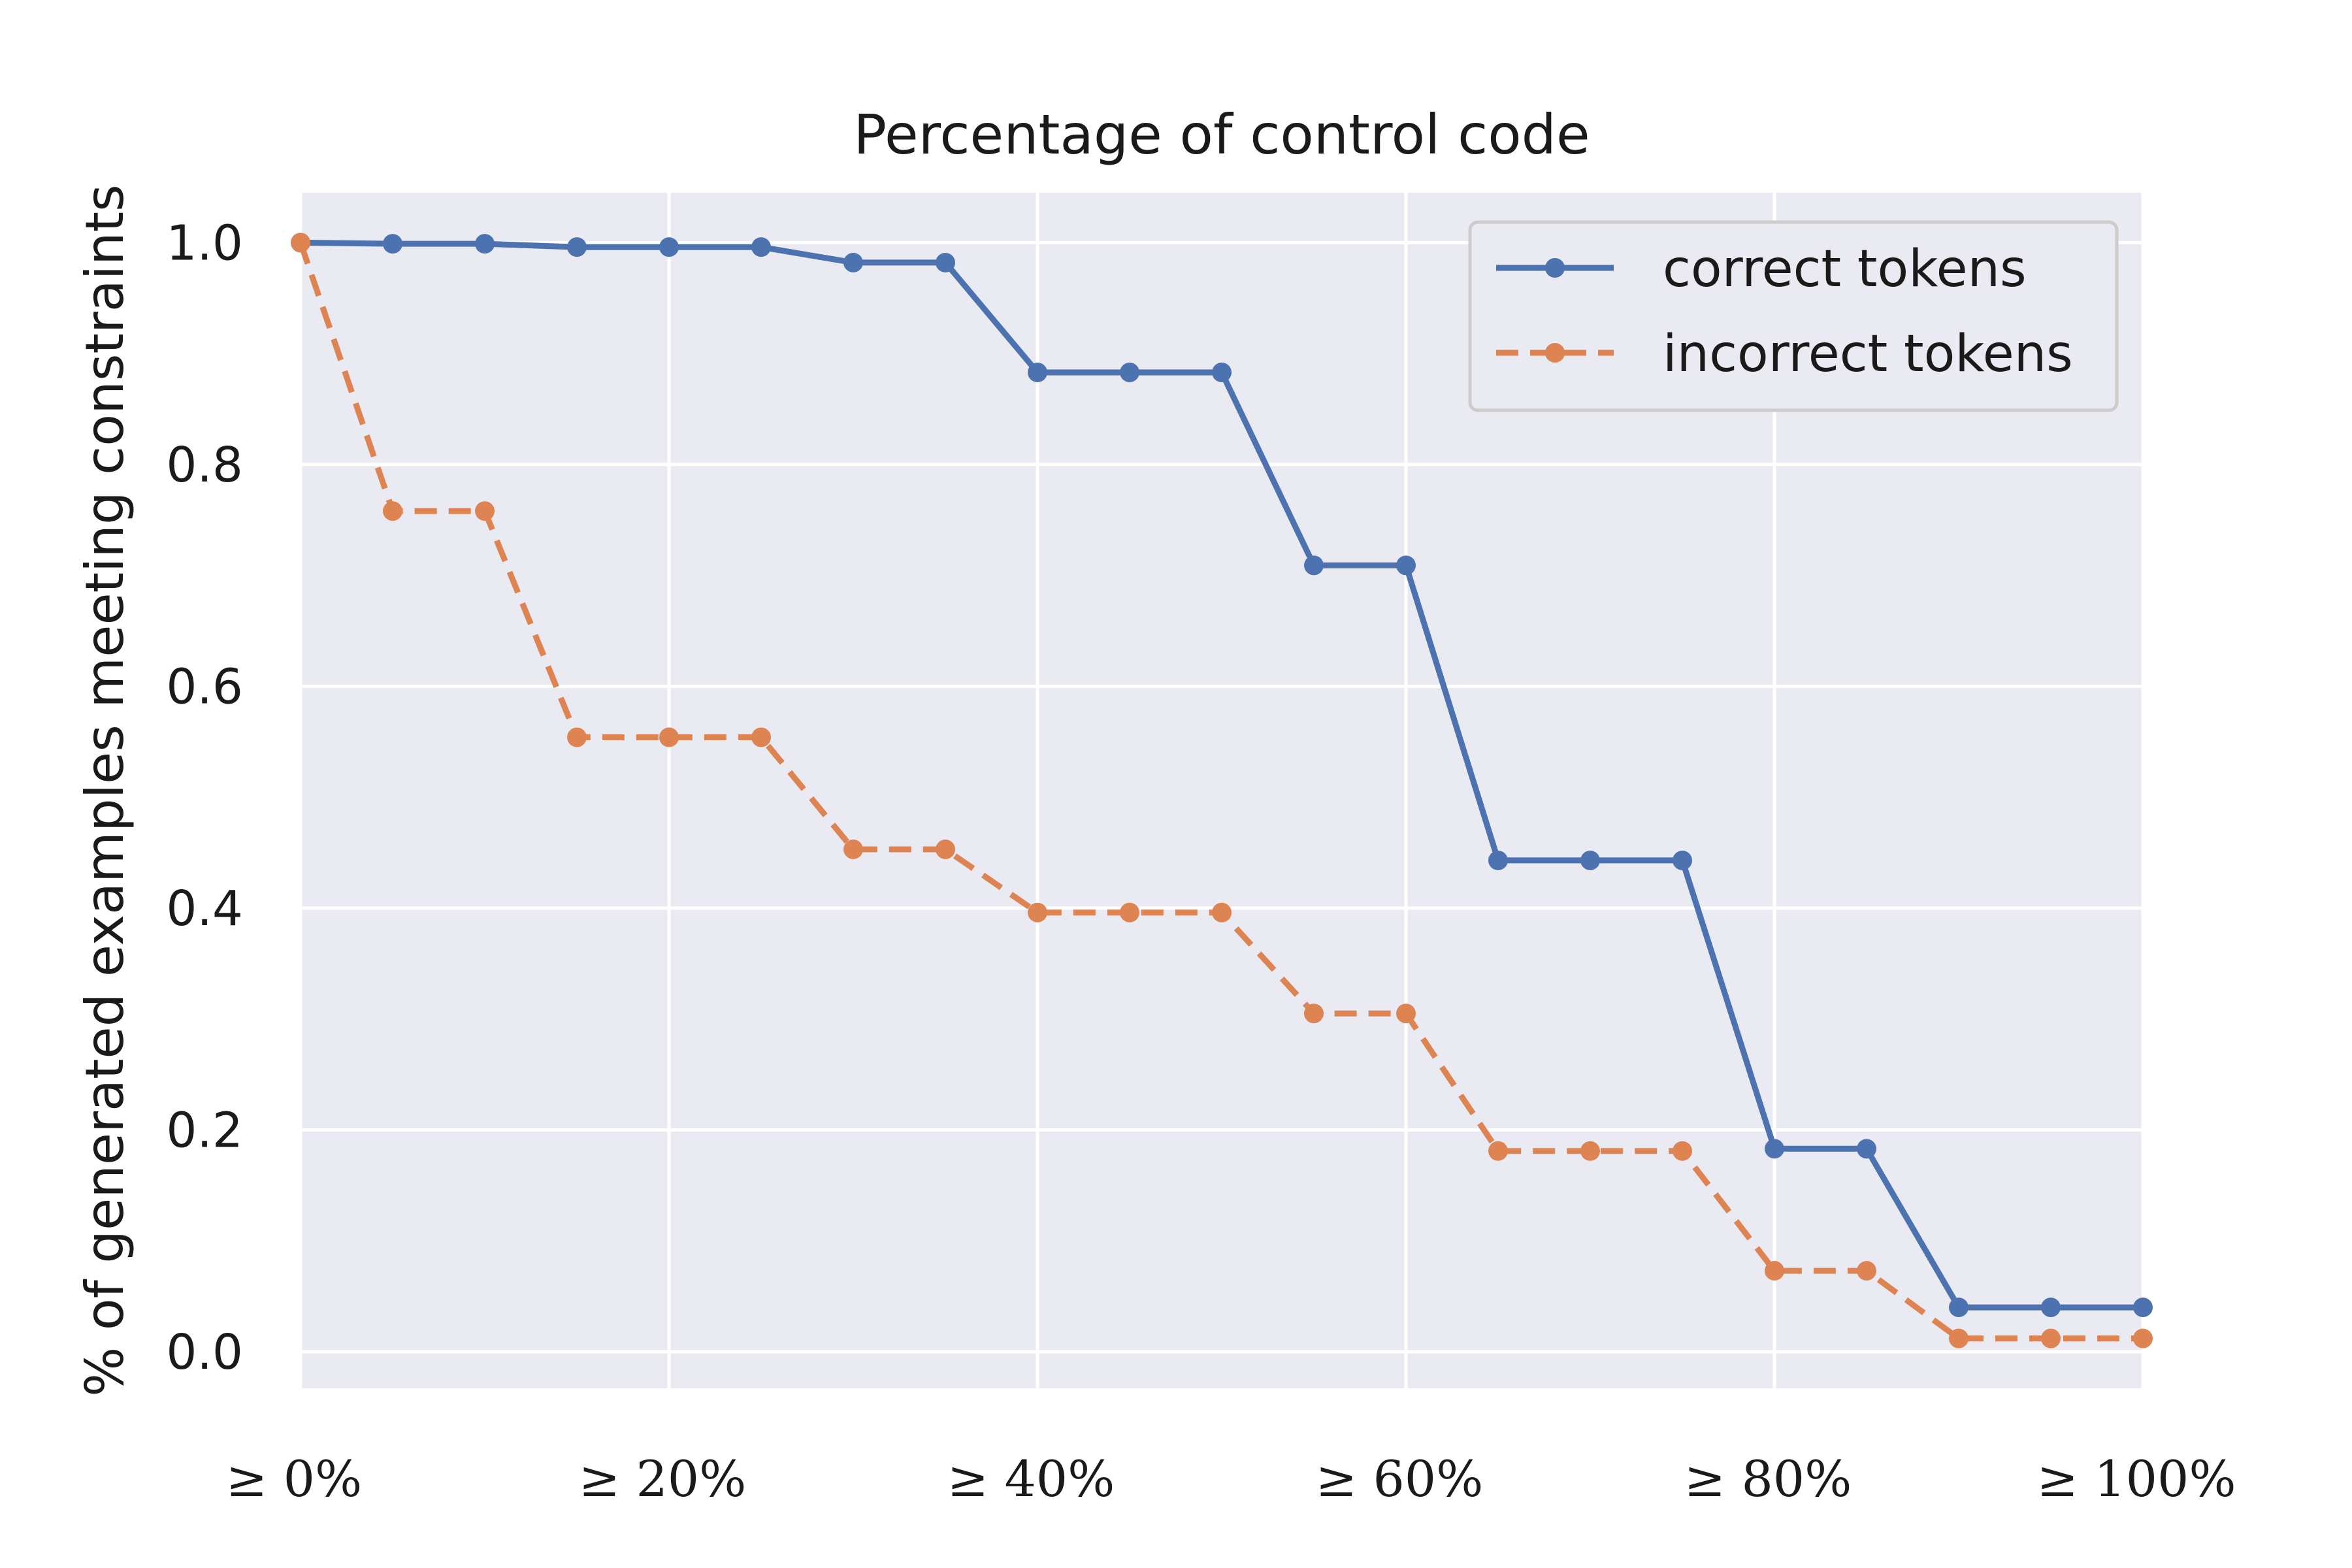 The width and height of the screenshot is (2352, 1568). I want to click on x-tick-label: ≥ 40%, so click(1031, 1479).